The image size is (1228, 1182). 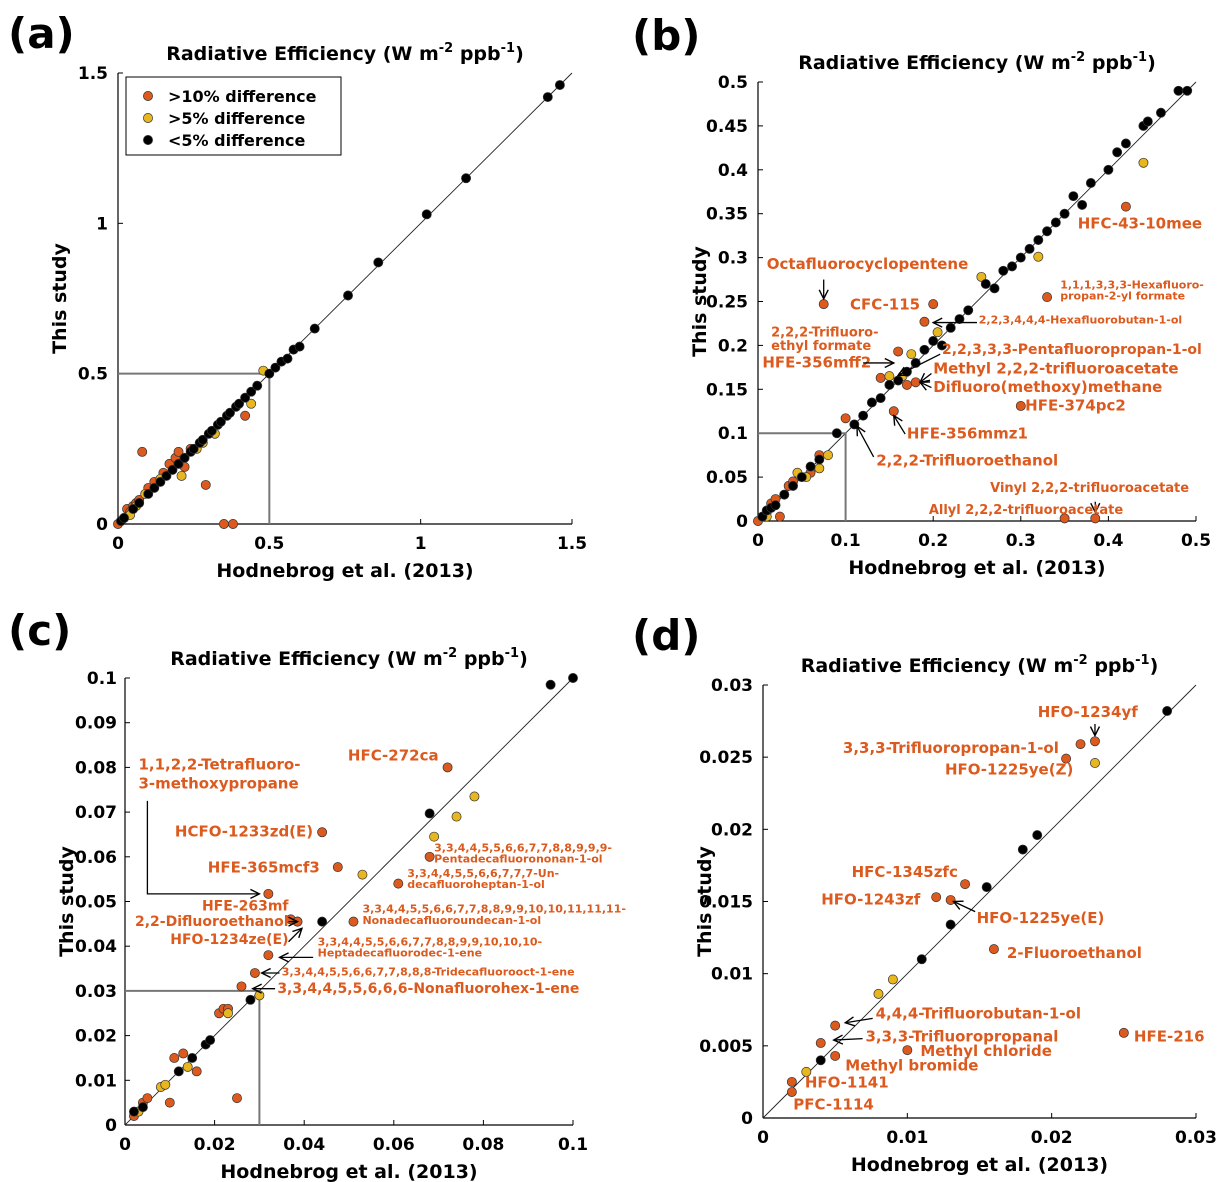 I want to click on annotation: HFE-374pc2, so click(x=1075, y=405).